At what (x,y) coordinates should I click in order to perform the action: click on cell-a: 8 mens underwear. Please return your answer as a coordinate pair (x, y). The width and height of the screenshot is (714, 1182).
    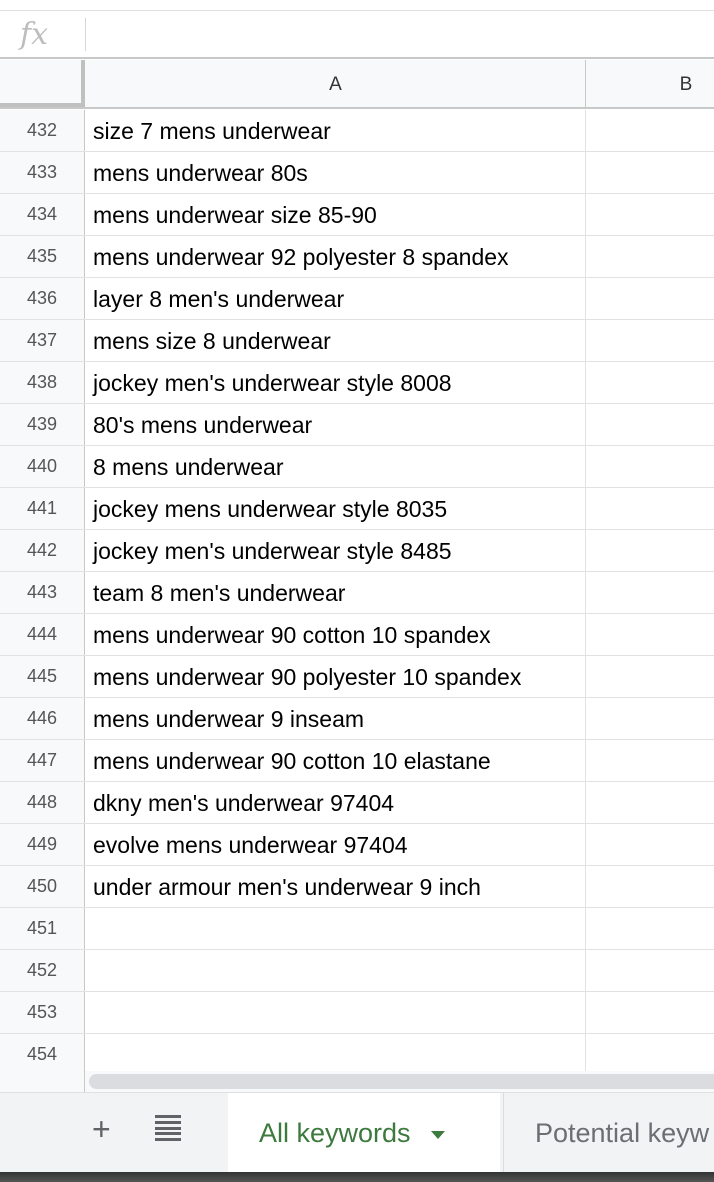
    Looking at the image, I should click on (336, 466).